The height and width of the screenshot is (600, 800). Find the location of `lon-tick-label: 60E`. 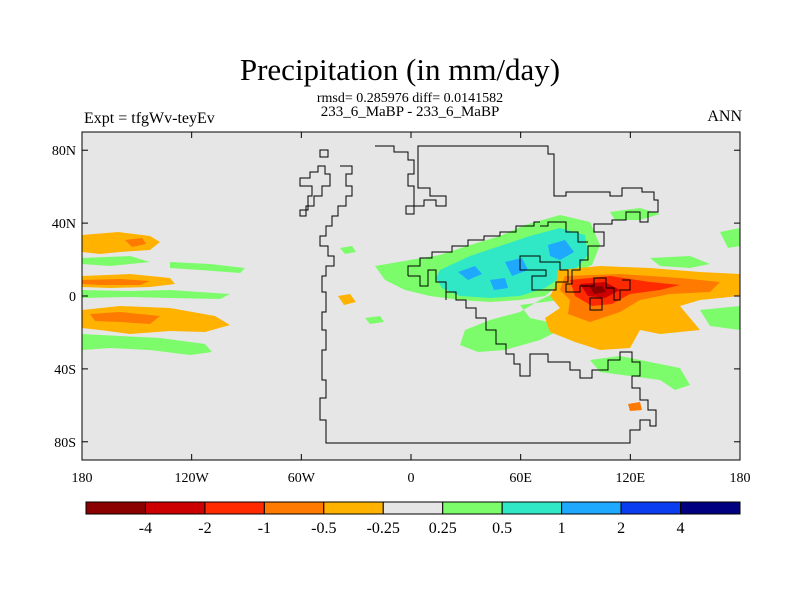

lon-tick-label: 60E is located at coordinates (520, 478).